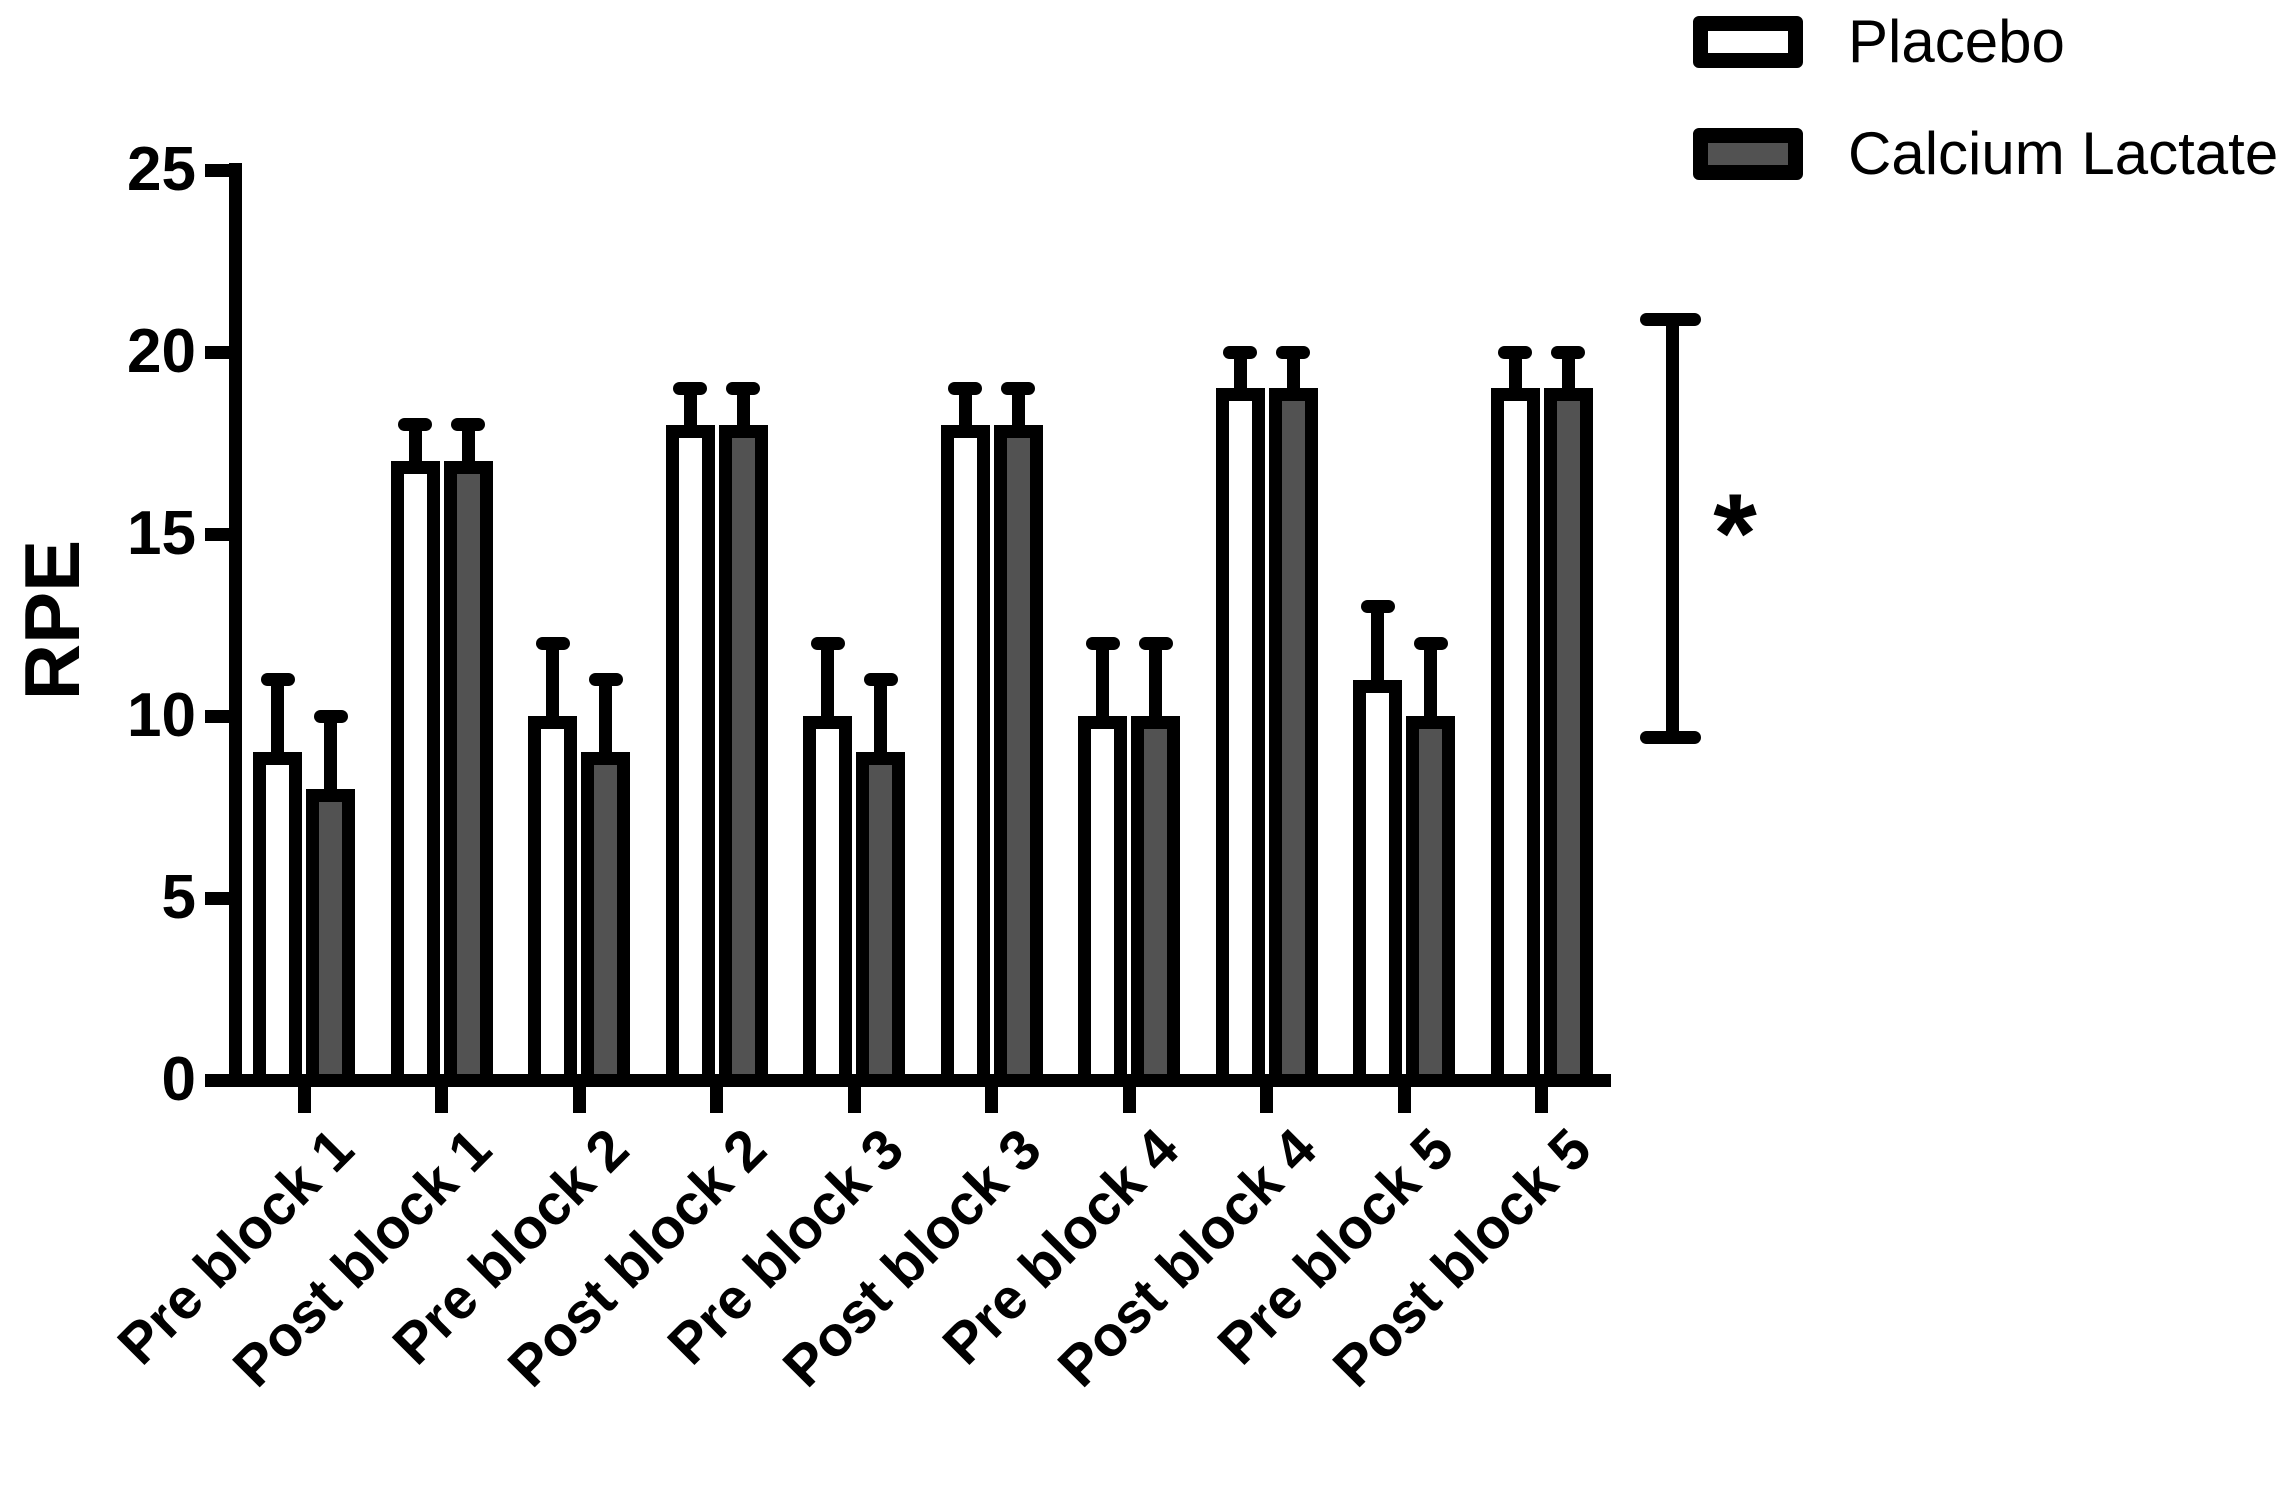  I want to click on y-tick-label: 15, so click(161, 533).